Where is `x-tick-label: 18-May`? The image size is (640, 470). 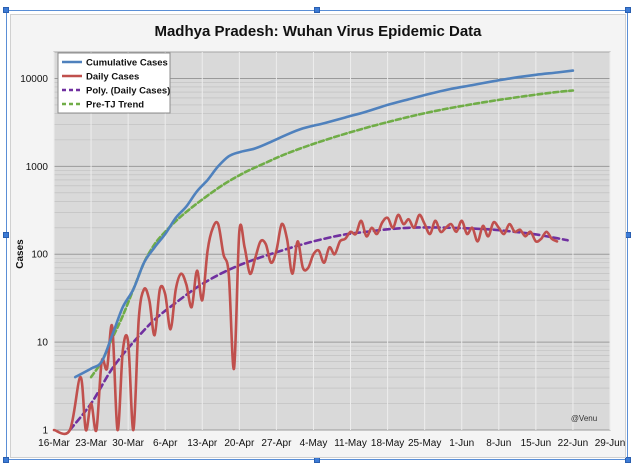
x-tick-label: 18-May is located at coordinates (387, 443).